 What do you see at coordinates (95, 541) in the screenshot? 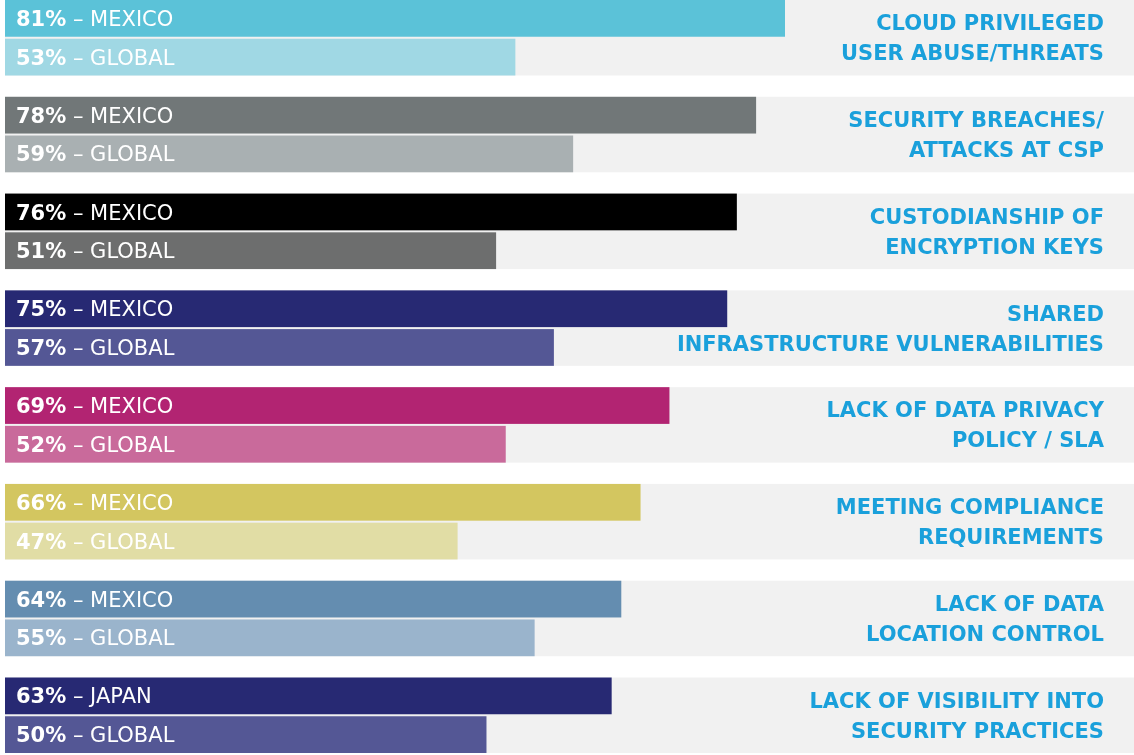
I see `data-label: 47% – GLOBAL` at bounding box center [95, 541].